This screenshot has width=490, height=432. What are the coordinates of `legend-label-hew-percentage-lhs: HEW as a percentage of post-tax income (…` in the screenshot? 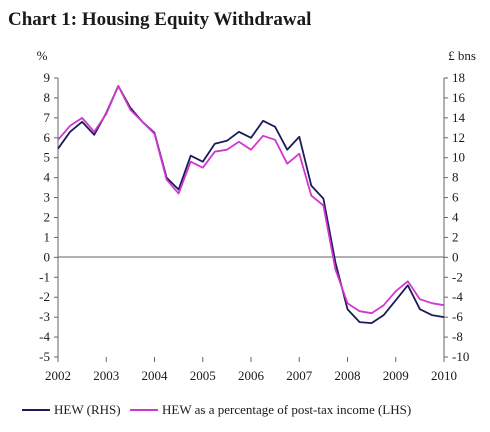 It's located at (286, 409).